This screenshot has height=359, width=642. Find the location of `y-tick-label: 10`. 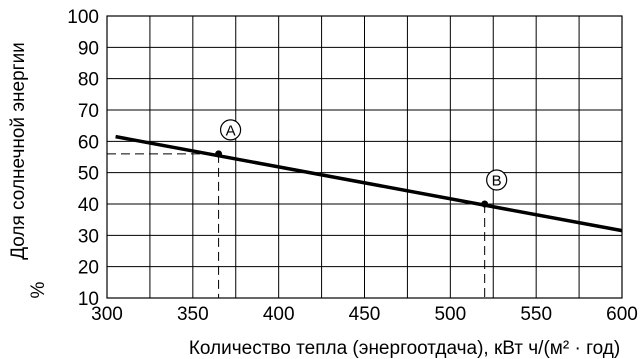

y-tick-label: 10 is located at coordinates (88, 299).